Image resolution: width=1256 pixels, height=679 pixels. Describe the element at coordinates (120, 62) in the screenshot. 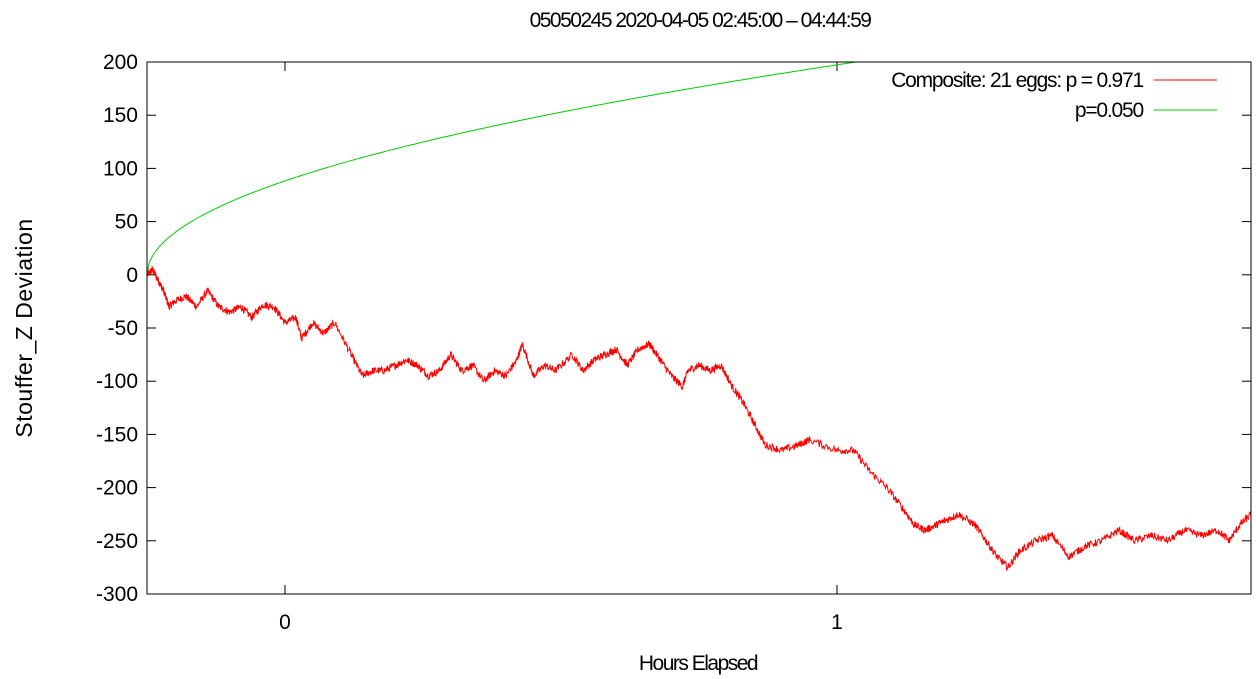

I see `y-tick-label: 200` at that location.